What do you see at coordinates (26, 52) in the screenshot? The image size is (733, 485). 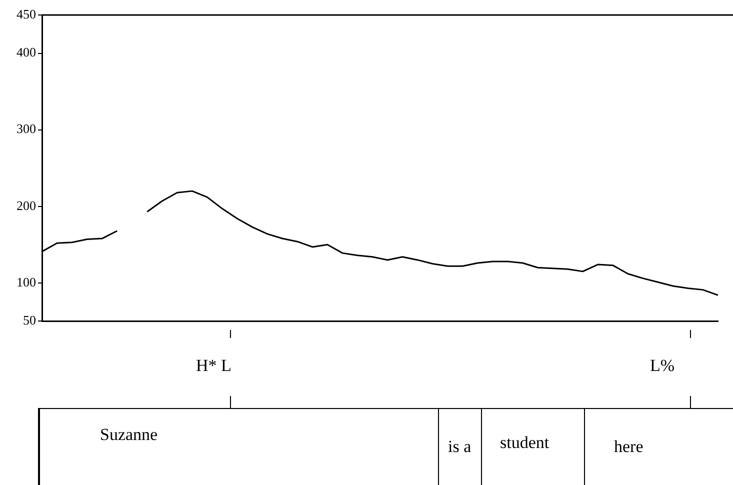 I see `y-tick-label: 400` at bounding box center [26, 52].